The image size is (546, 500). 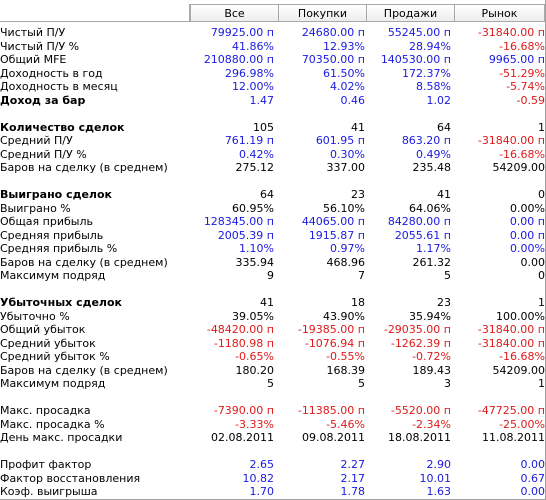 What do you see at coordinates (344, 46) in the screenshot?
I see `value-cell: 12.93%` at bounding box center [344, 46].